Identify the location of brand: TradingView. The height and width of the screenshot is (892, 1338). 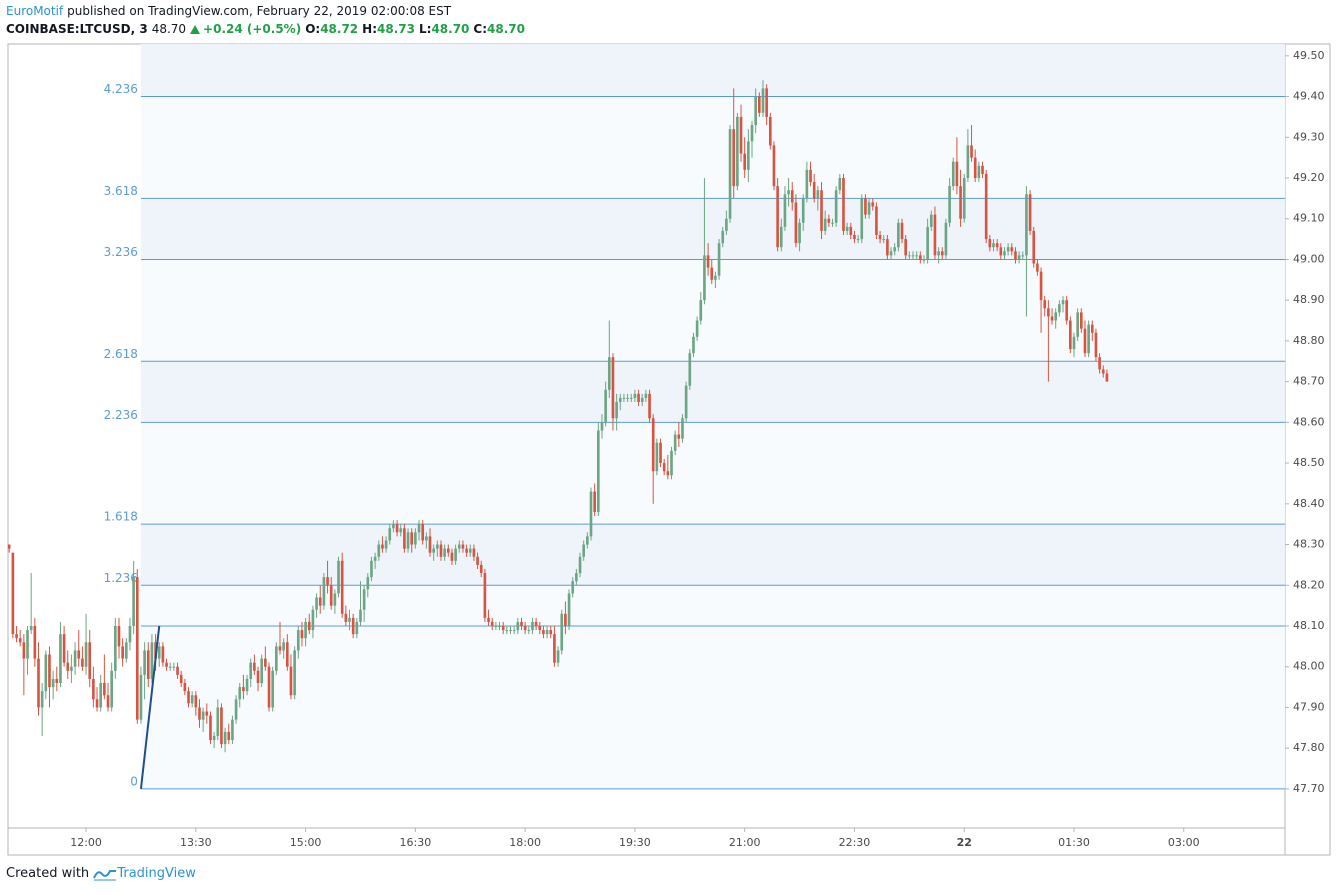
(156, 873).